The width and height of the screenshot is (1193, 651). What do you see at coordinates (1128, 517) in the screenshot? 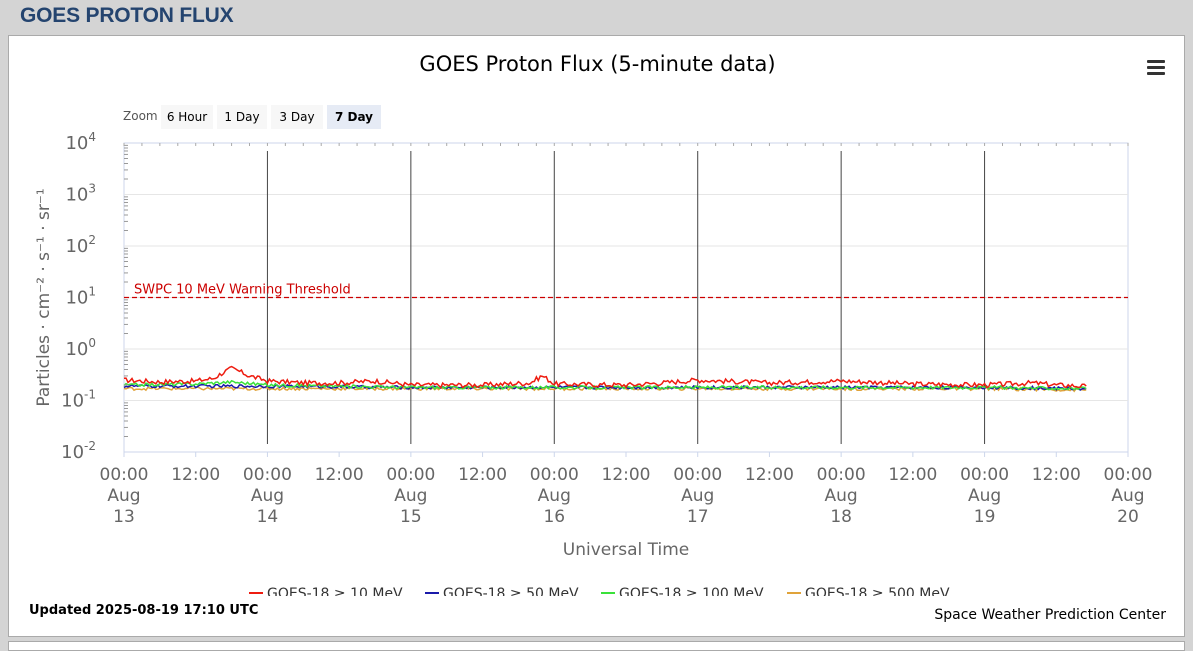
I see `x-tick-day: 20` at bounding box center [1128, 517].